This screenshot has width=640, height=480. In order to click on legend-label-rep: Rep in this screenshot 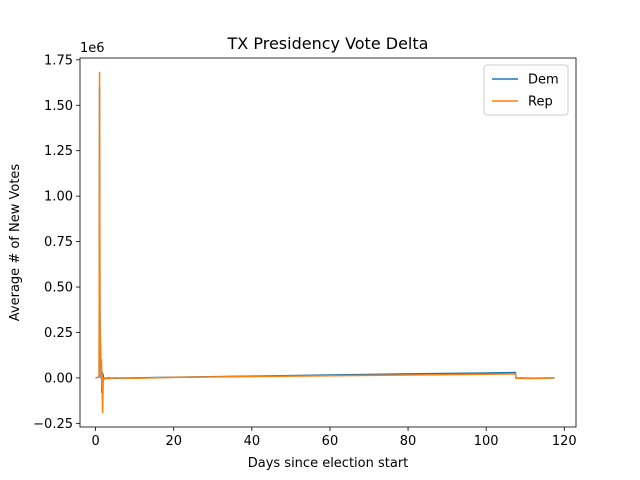, I will do `click(540, 102)`.